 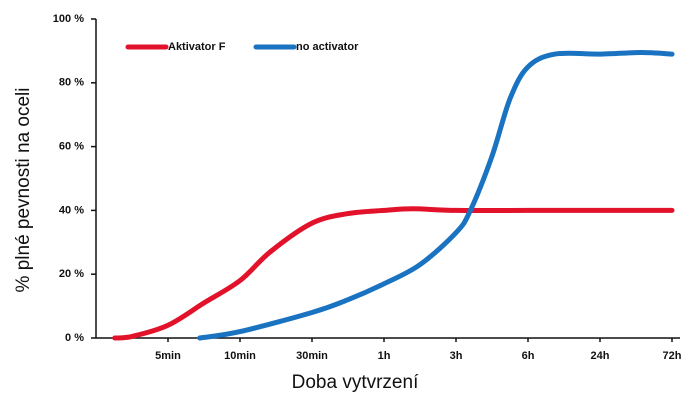 I want to click on legend-label: no activator, so click(x=327, y=47).